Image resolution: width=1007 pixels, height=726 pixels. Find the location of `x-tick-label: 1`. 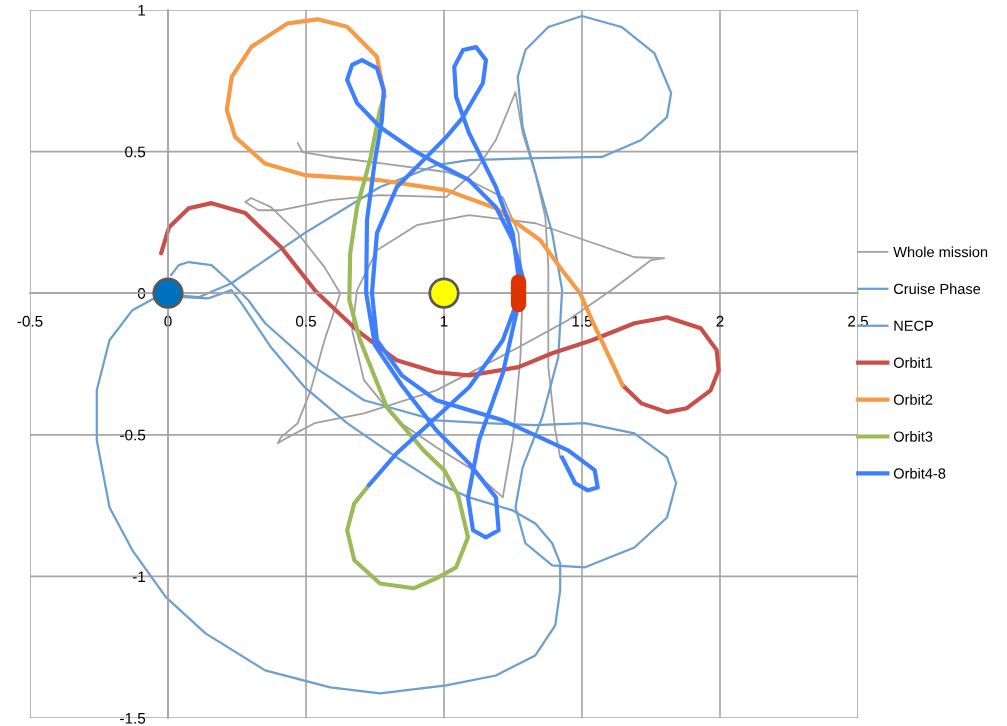

x-tick-label: 1 is located at coordinates (444, 321).